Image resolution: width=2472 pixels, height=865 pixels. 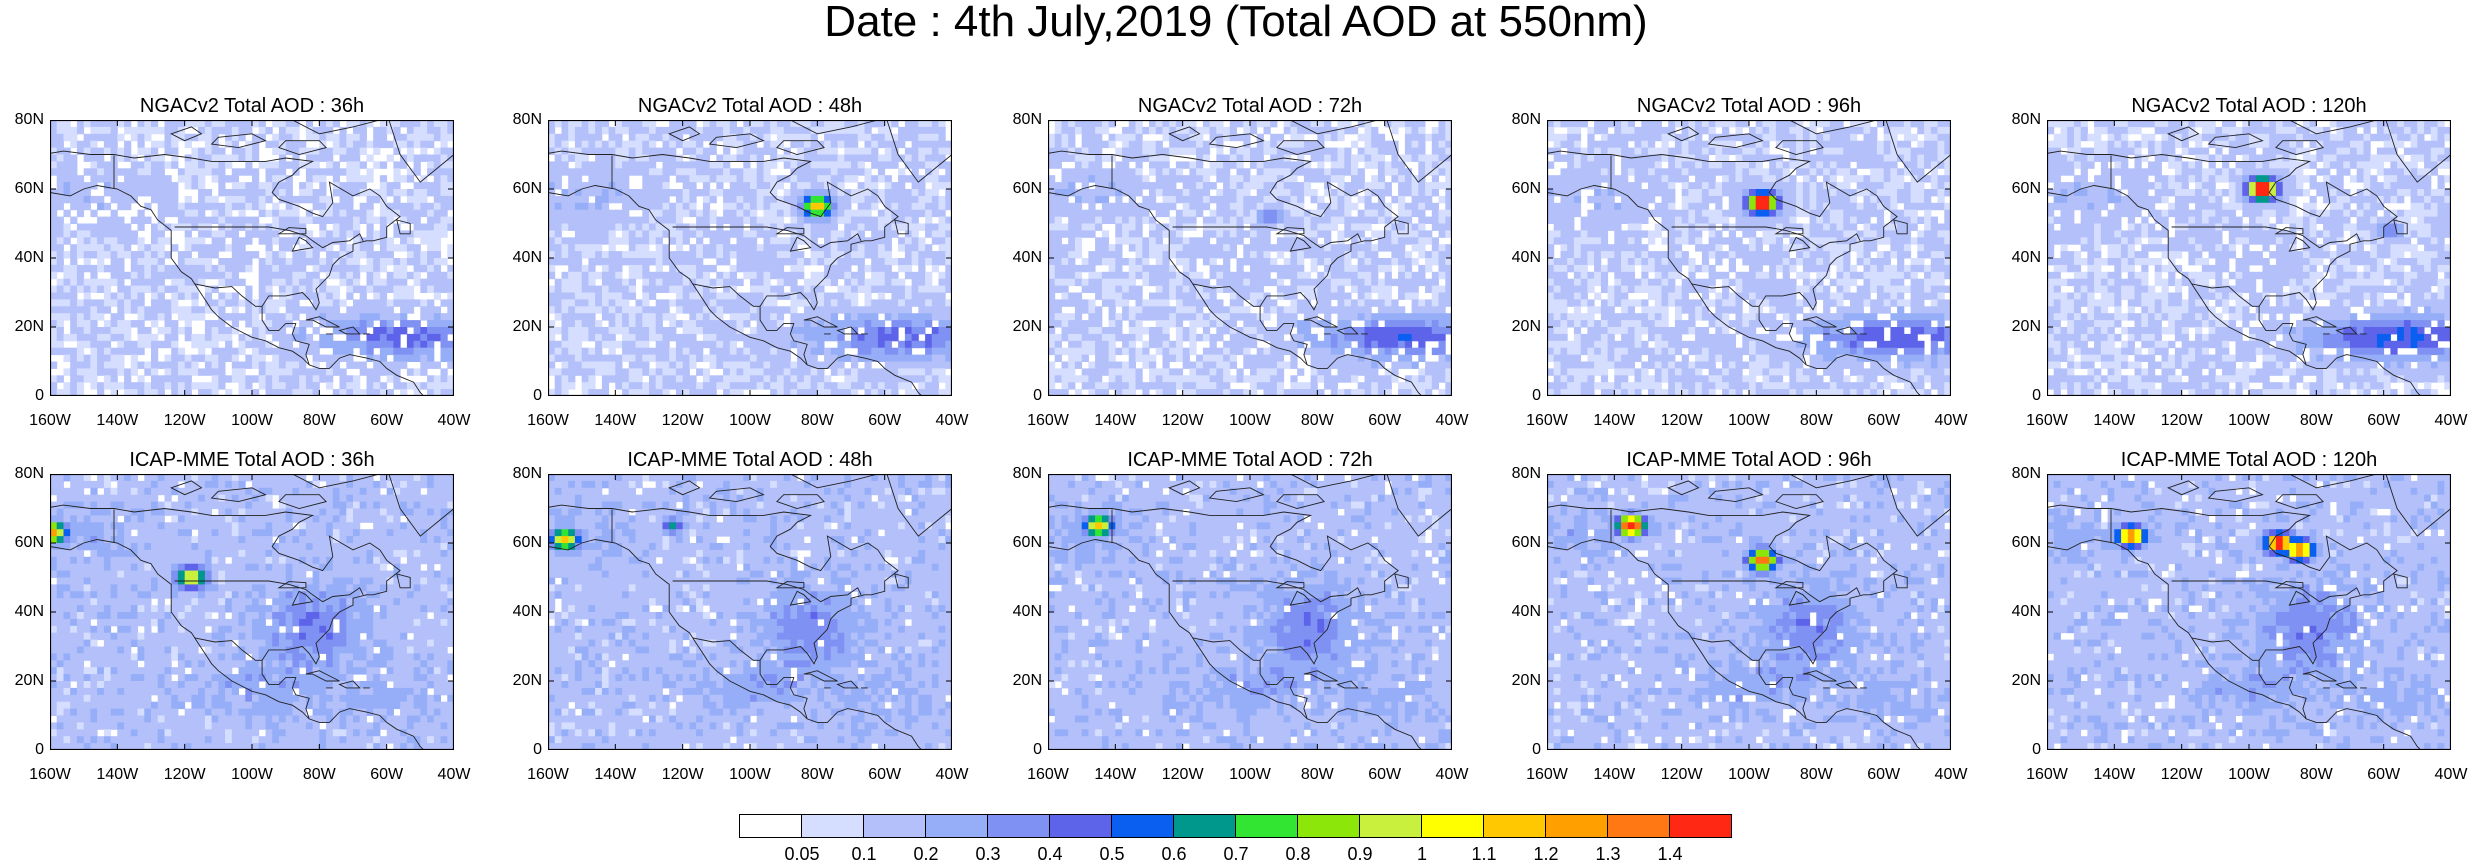 I want to click on colorbar-boxes, so click(x=1236, y=826).